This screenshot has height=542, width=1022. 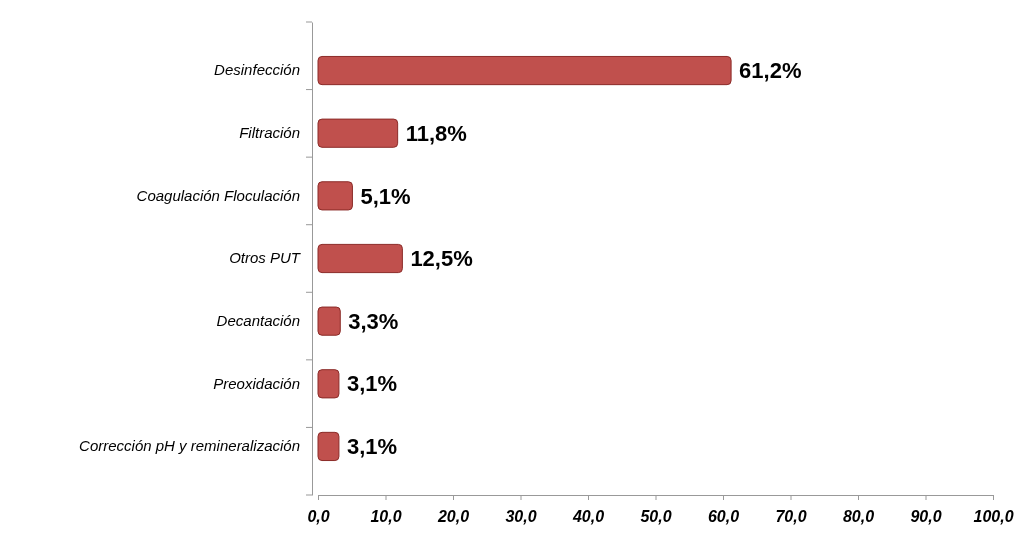 What do you see at coordinates (521, 517) in the screenshot?
I see `x-tick-label: 30,0` at bounding box center [521, 517].